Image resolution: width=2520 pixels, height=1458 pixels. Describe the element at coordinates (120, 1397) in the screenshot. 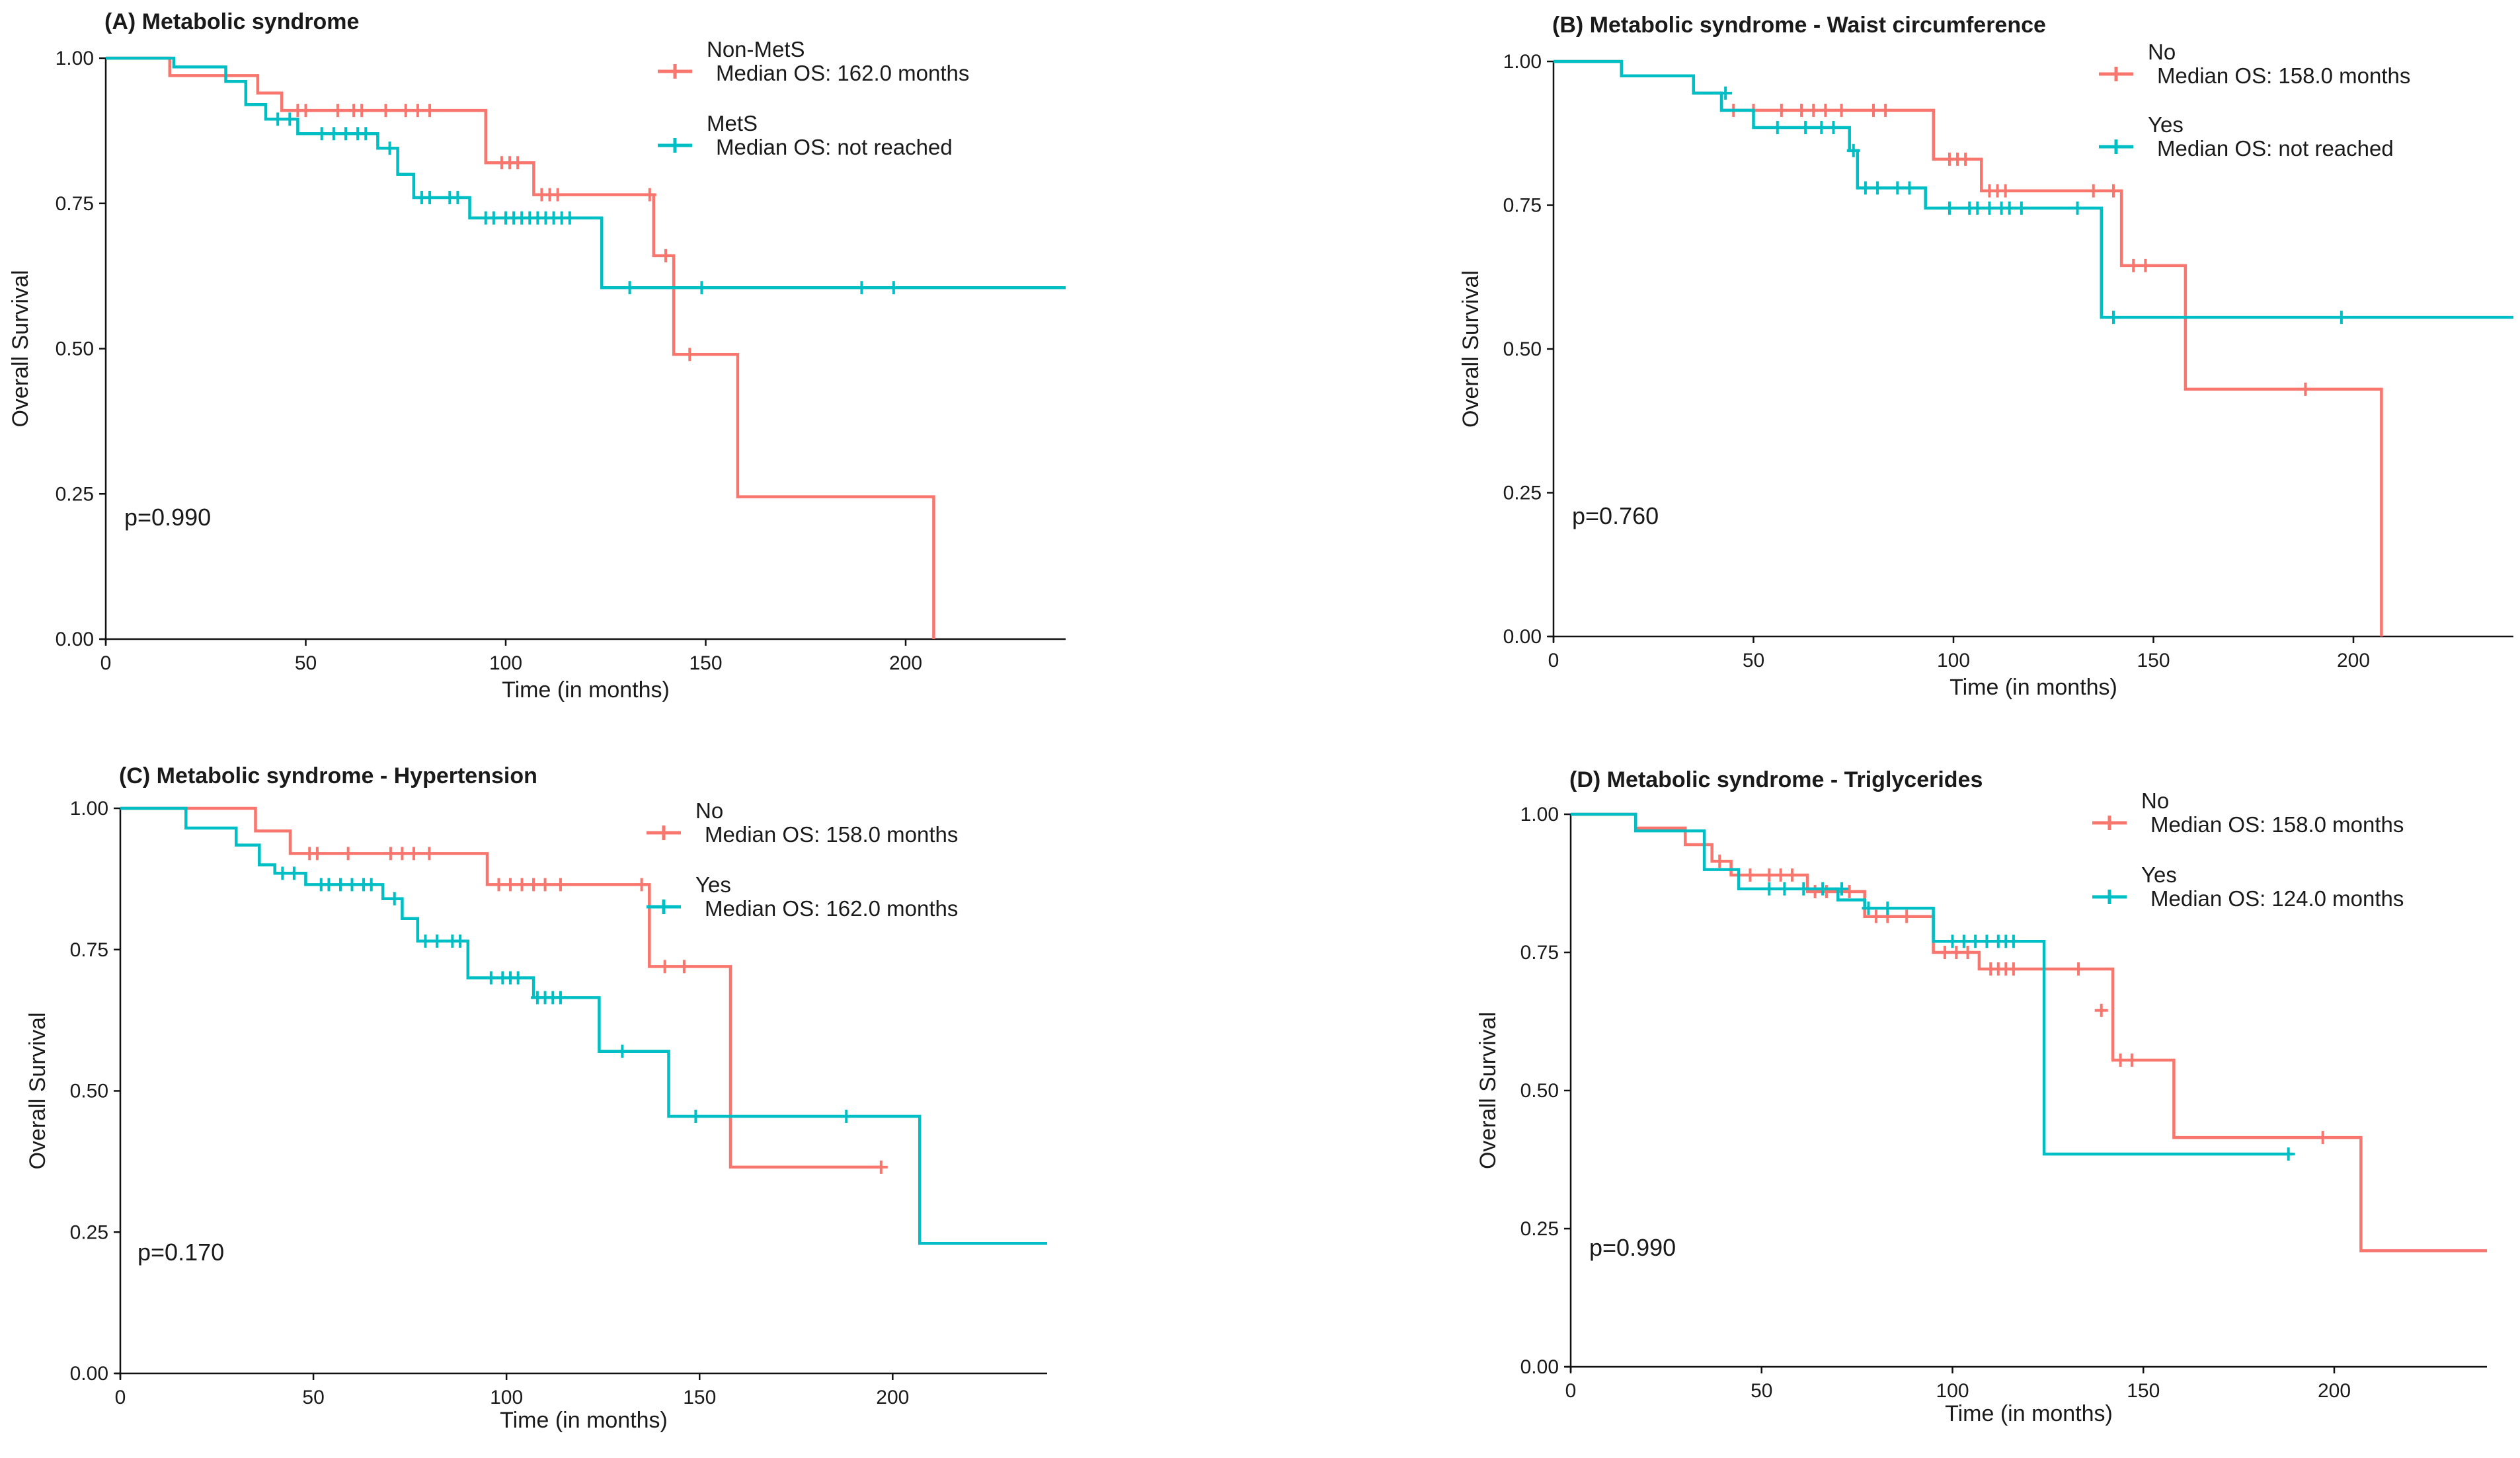

I see `x-tick-label: 0` at that location.